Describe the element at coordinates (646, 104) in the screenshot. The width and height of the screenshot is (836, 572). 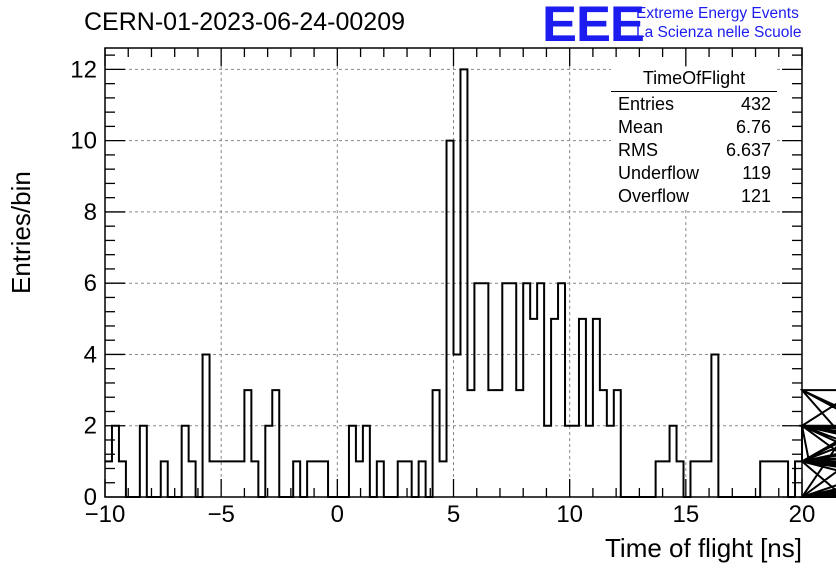
I see `stats-label: Entries` at that location.